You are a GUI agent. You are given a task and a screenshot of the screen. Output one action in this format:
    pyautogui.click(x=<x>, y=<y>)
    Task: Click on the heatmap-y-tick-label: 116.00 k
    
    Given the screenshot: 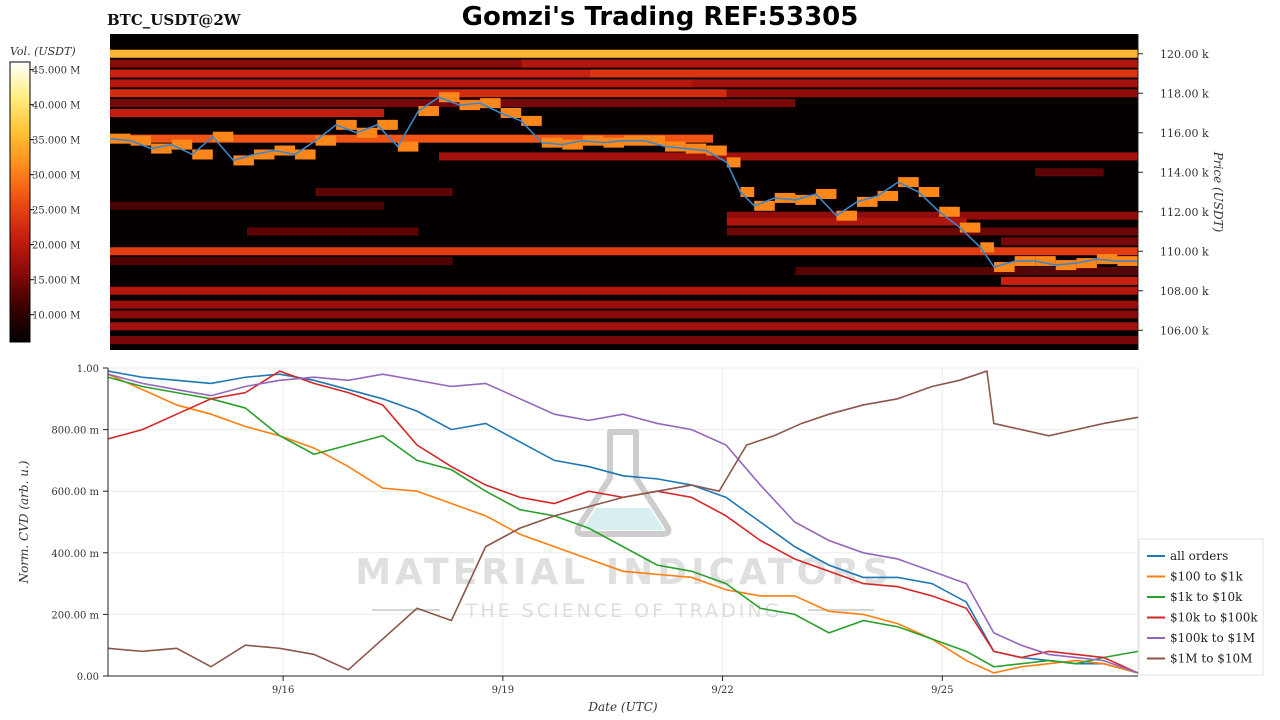 What is the action you would take?
    pyautogui.click(x=1184, y=133)
    